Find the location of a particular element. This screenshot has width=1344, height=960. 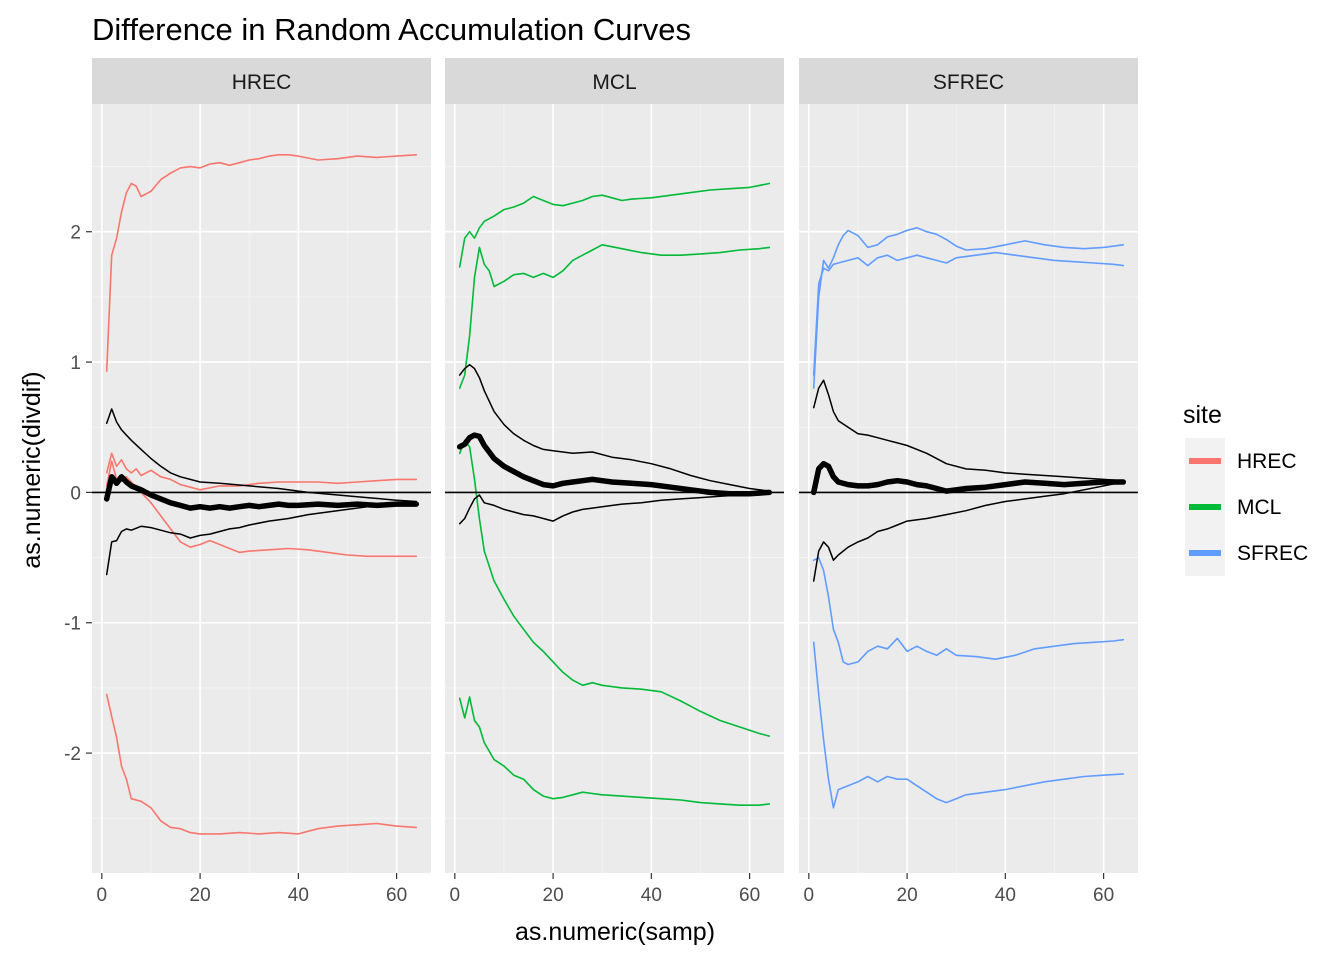

y-tick-label: 0 is located at coordinates (75, 493).